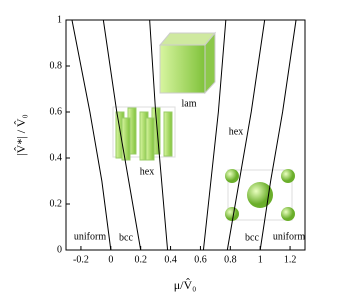 The image size is (344, 306). Describe the element at coordinates (187, 63) in the screenshot. I see `lam-inset` at that location.